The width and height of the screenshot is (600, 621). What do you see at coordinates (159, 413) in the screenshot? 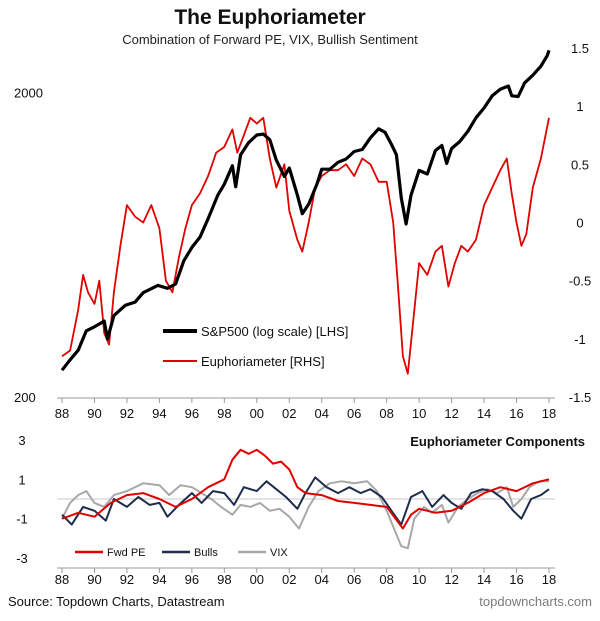
I see `top-x-tick-label: 94` at bounding box center [159, 413].